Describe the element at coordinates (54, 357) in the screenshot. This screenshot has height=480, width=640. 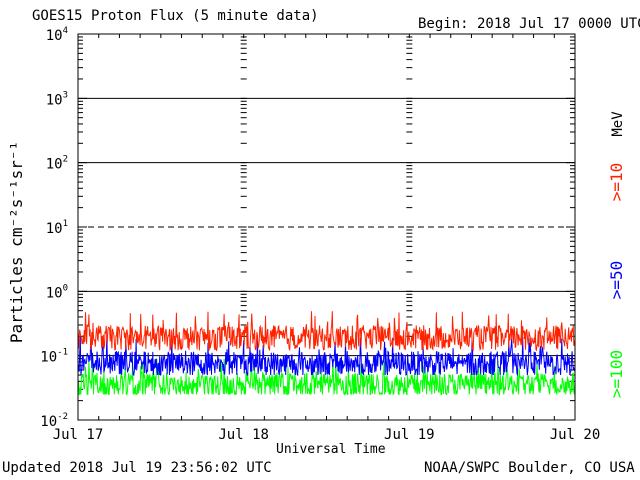
I see `y-tick-label: 10⁻¹` at that location.